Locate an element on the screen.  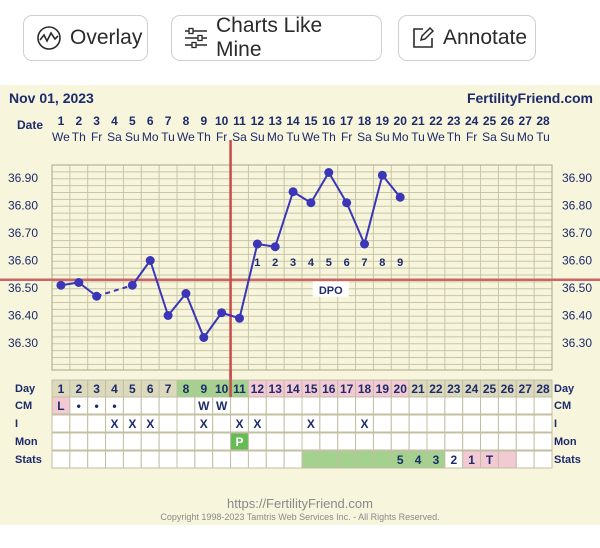
stats-row-label-left: Stats is located at coordinates (28, 460).